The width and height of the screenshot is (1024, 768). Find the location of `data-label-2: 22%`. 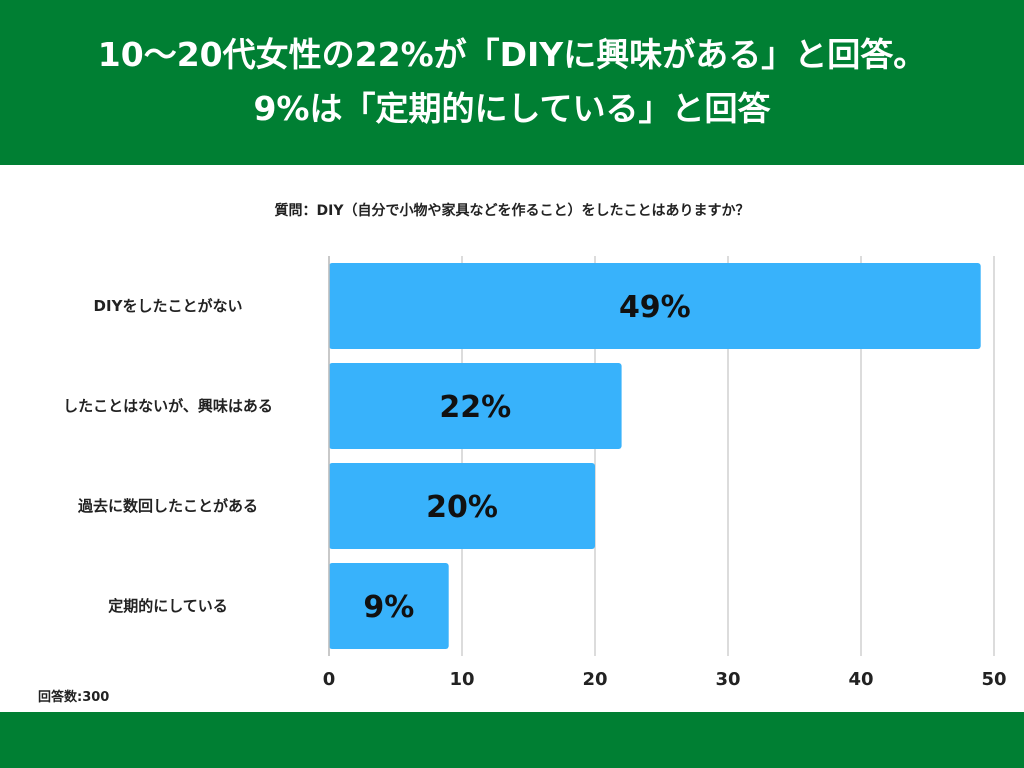

data-label-2: 22% is located at coordinates (475, 407).